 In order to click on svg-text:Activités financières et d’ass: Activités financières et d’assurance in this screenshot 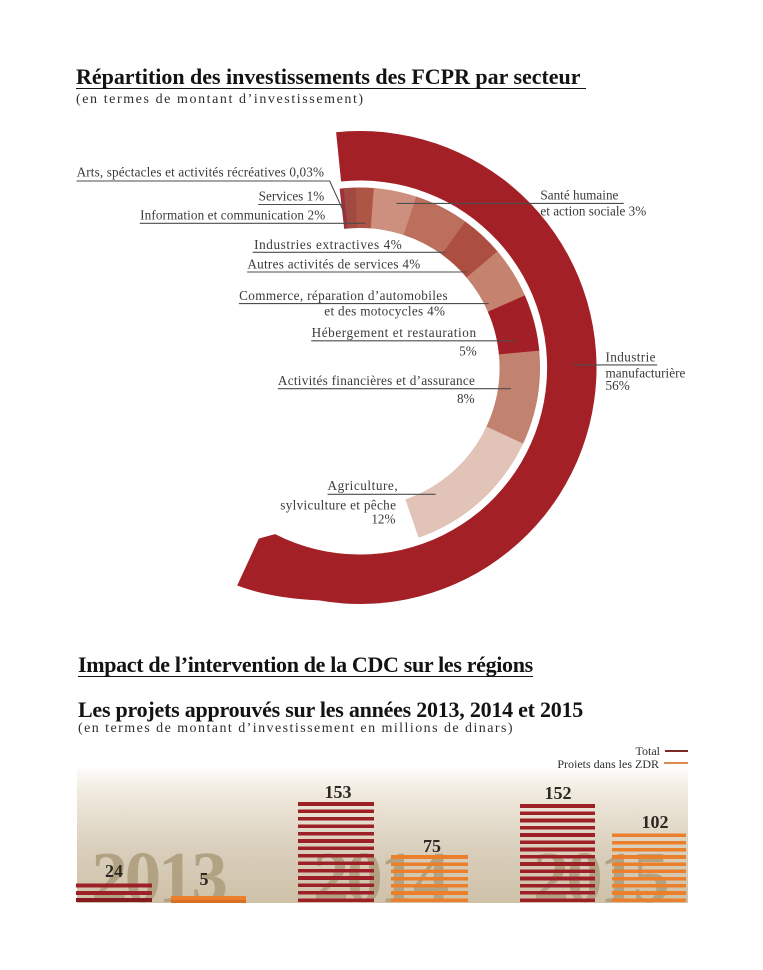, I will do `click(376, 380)`.